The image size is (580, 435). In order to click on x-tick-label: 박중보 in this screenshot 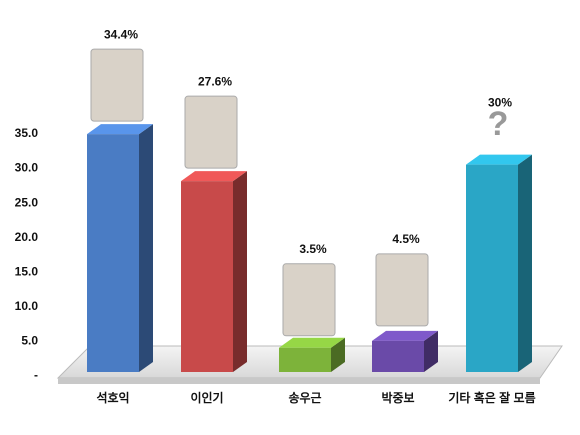, I will do `click(397, 397)`.